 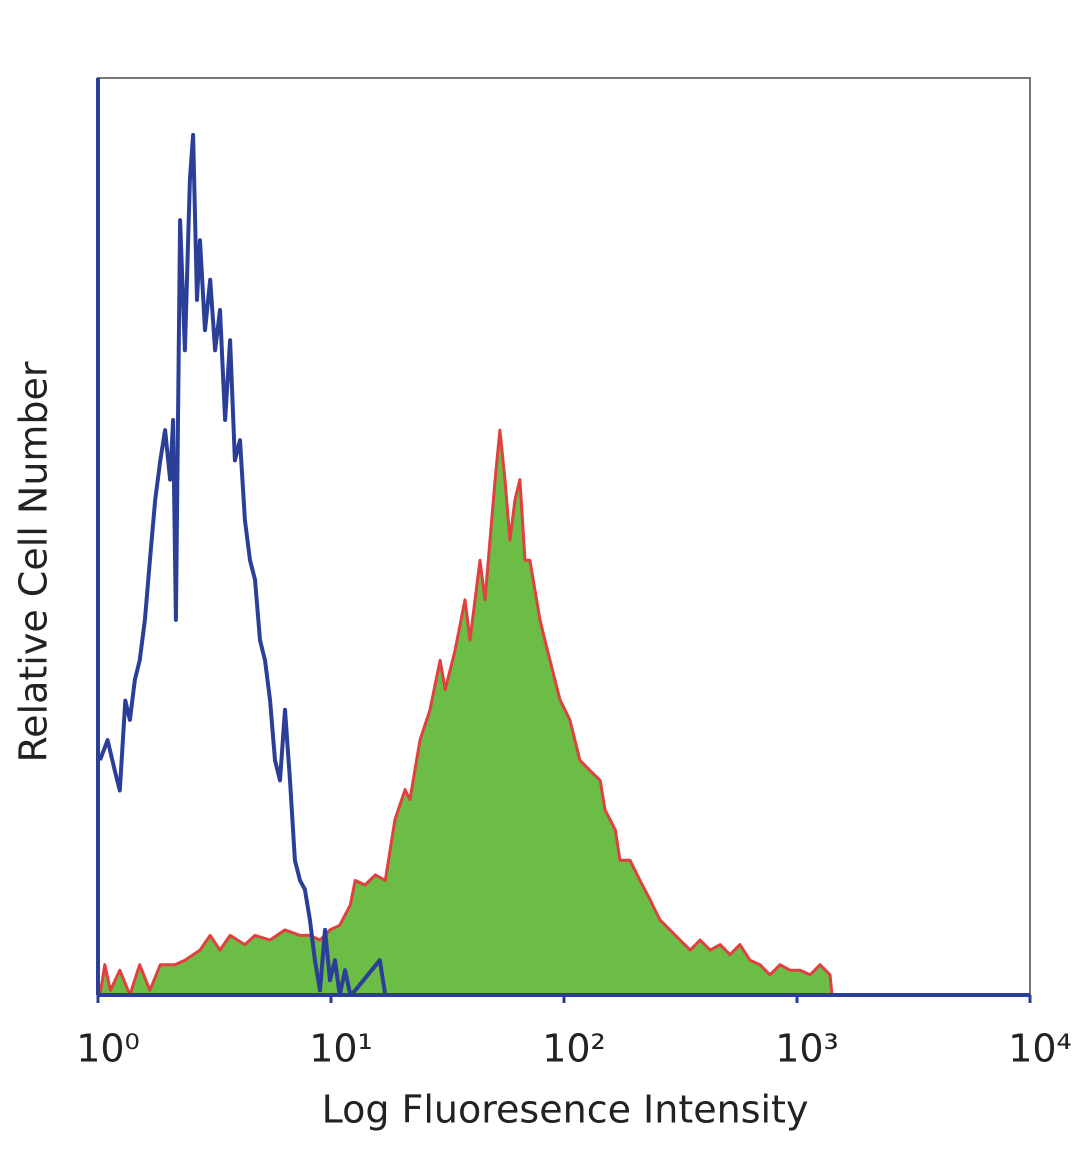 I want to click on x-tick-label: 10⁰, so click(x=108, y=1049).